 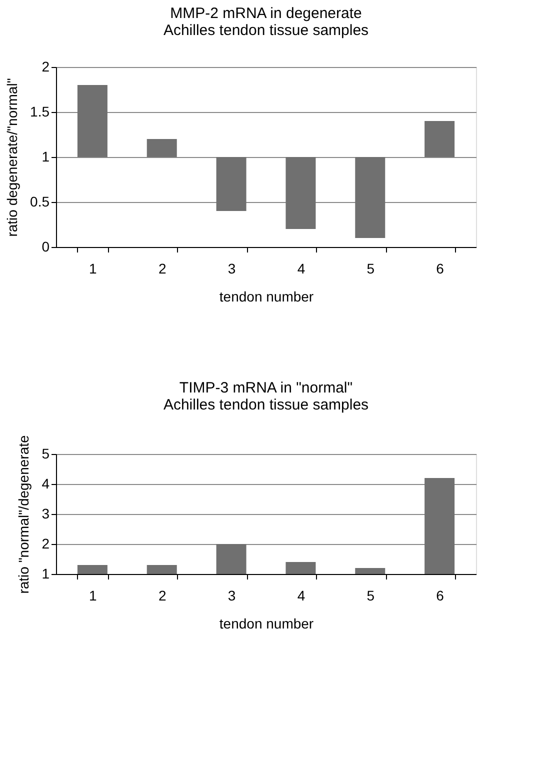 I want to click on y-axis-title: ratio degenerate/"normal", so click(x=12, y=157).